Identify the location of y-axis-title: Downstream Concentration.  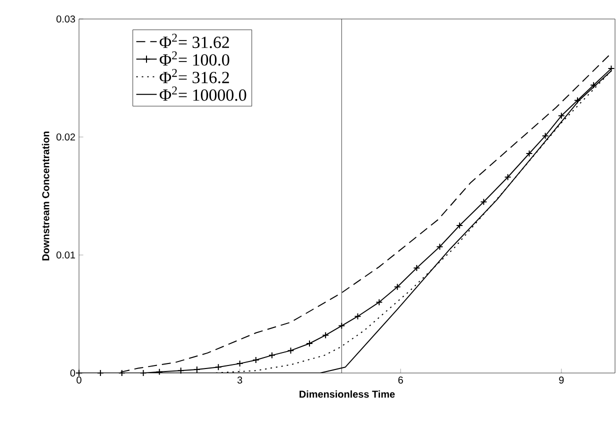
(46, 196).